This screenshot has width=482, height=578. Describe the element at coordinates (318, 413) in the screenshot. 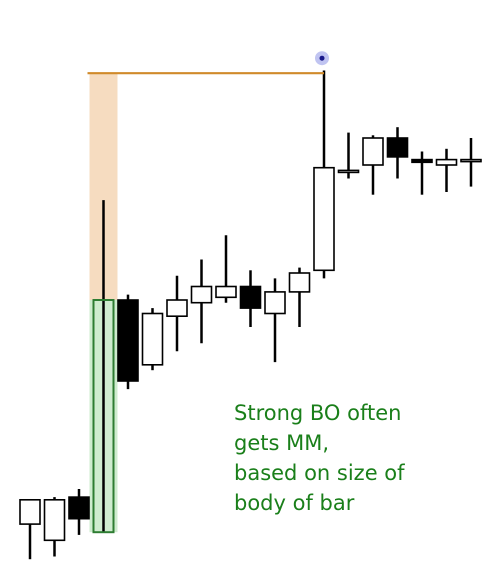

I see `annotation-line-1: Strong BO often` at that location.